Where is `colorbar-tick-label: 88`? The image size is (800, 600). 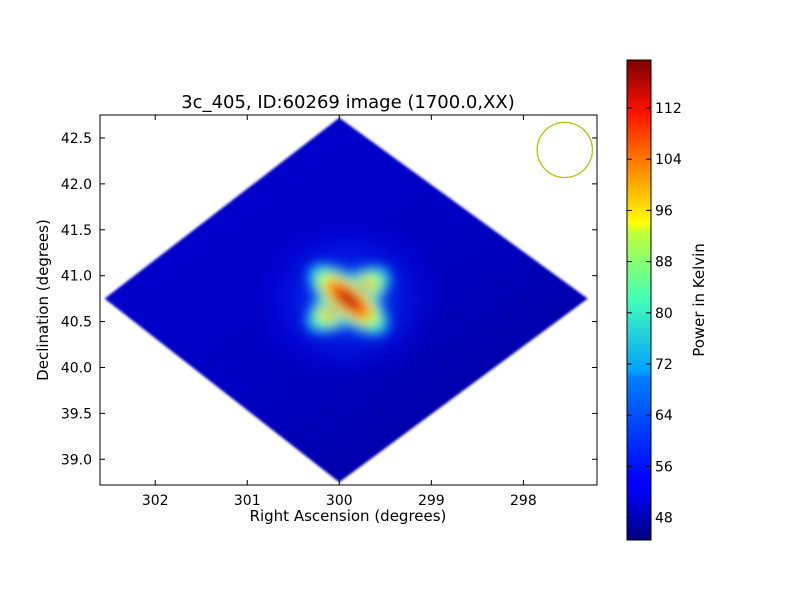 colorbar-tick-label: 88 is located at coordinates (664, 263).